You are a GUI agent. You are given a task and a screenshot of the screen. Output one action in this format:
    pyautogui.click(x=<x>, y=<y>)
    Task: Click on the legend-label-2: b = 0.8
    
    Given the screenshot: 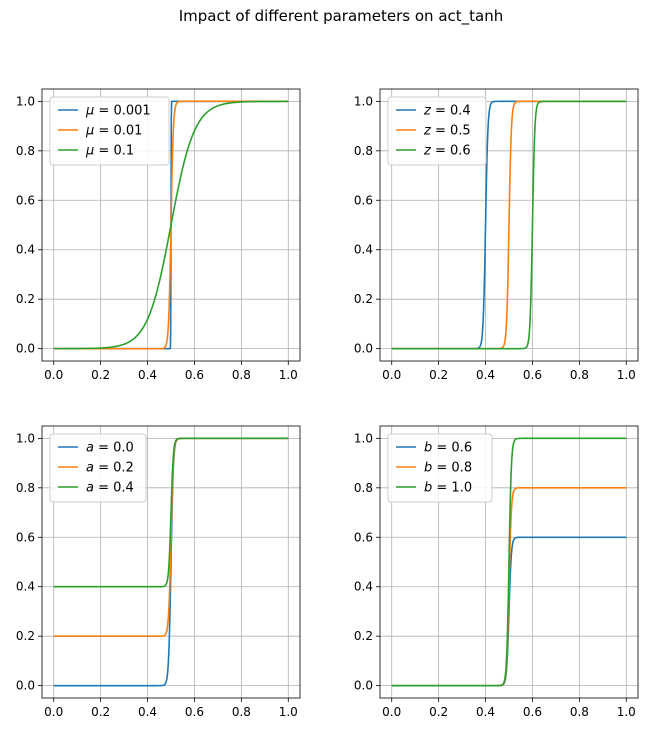 What is the action you would take?
    pyautogui.click(x=448, y=468)
    